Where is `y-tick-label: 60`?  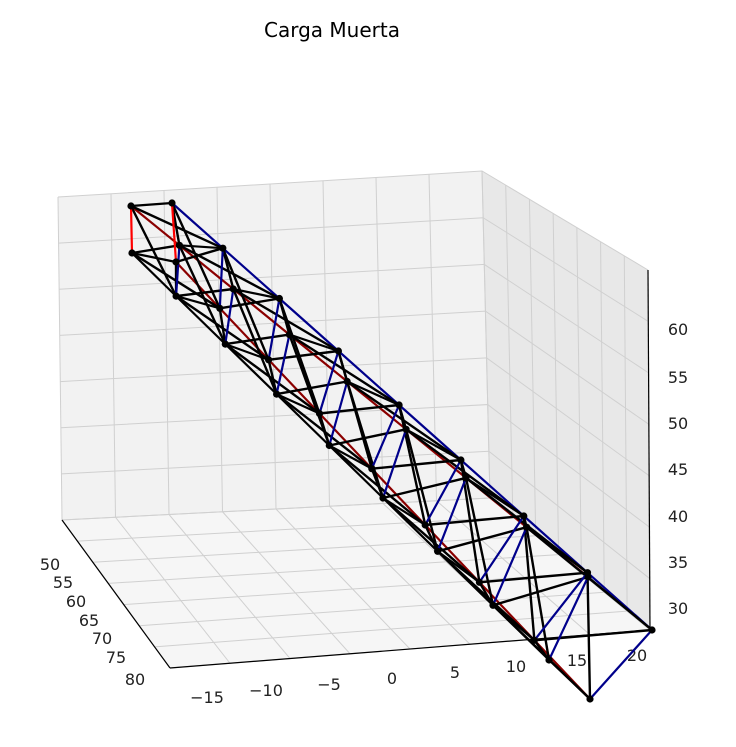 y-tick-label: 60 is located at coordinates (76, 601).